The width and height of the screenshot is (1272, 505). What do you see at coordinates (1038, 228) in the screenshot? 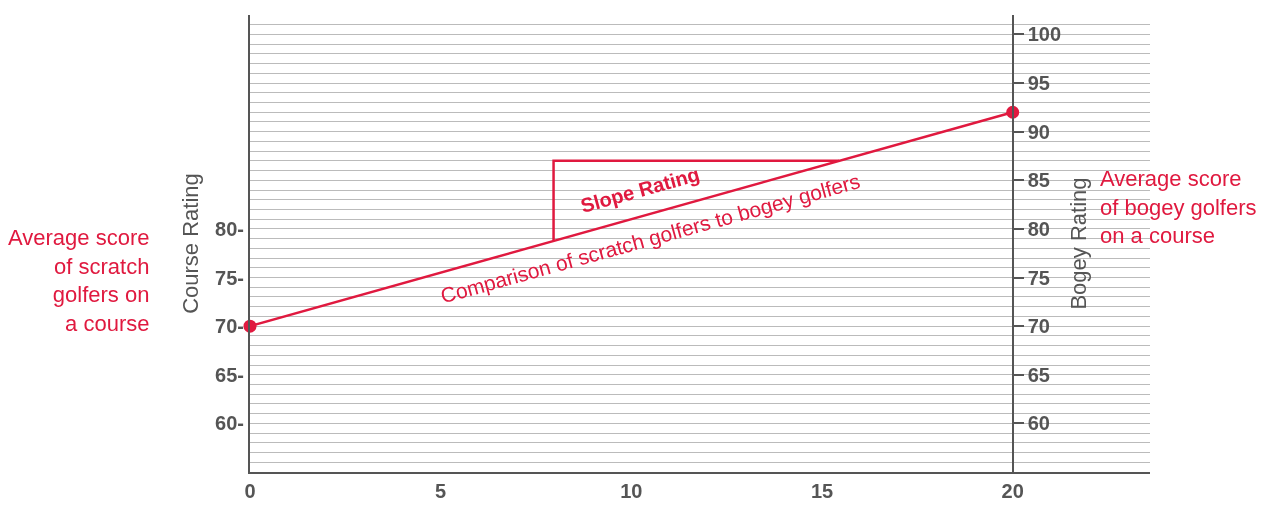
I see `y2-tick-label: 80` at bounding box center [1038, 228].